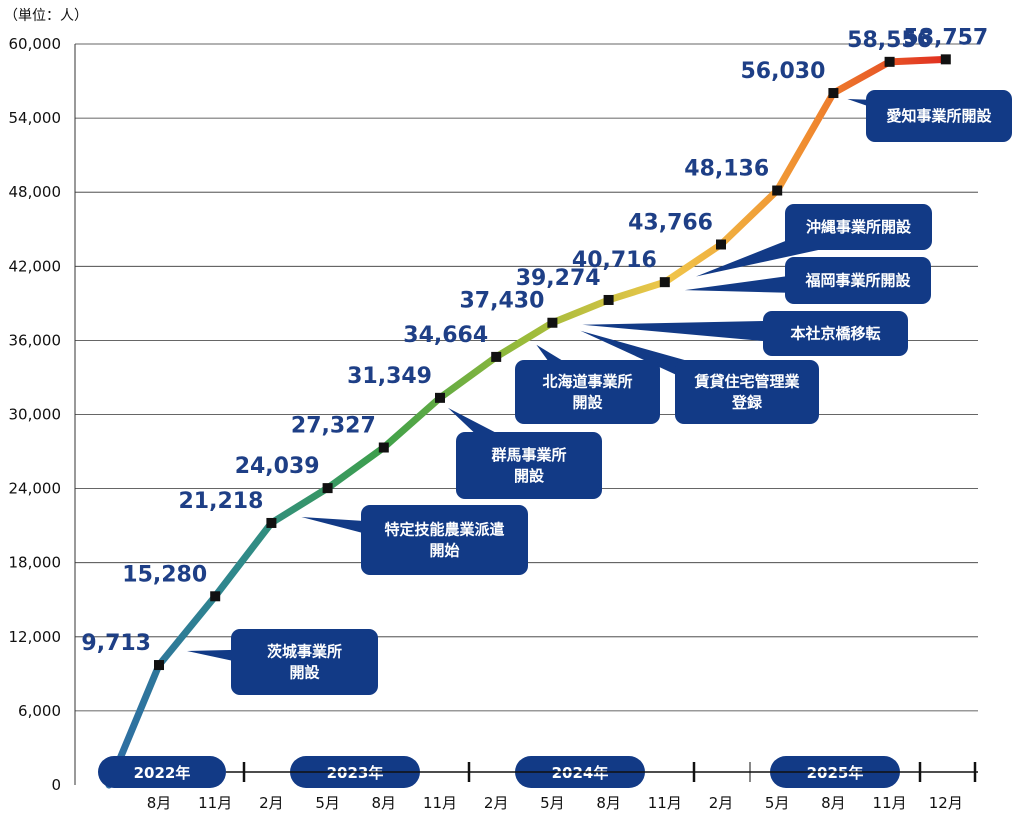 The width and height of the screenshot is (1024, 826). I want to click on data-label: 27,327, so click(333, 426).